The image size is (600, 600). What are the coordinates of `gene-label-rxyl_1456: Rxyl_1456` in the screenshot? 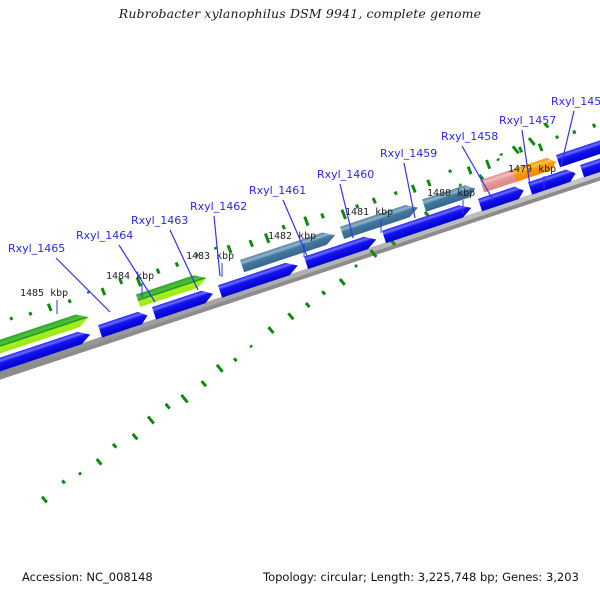 It's located at (575, 101).